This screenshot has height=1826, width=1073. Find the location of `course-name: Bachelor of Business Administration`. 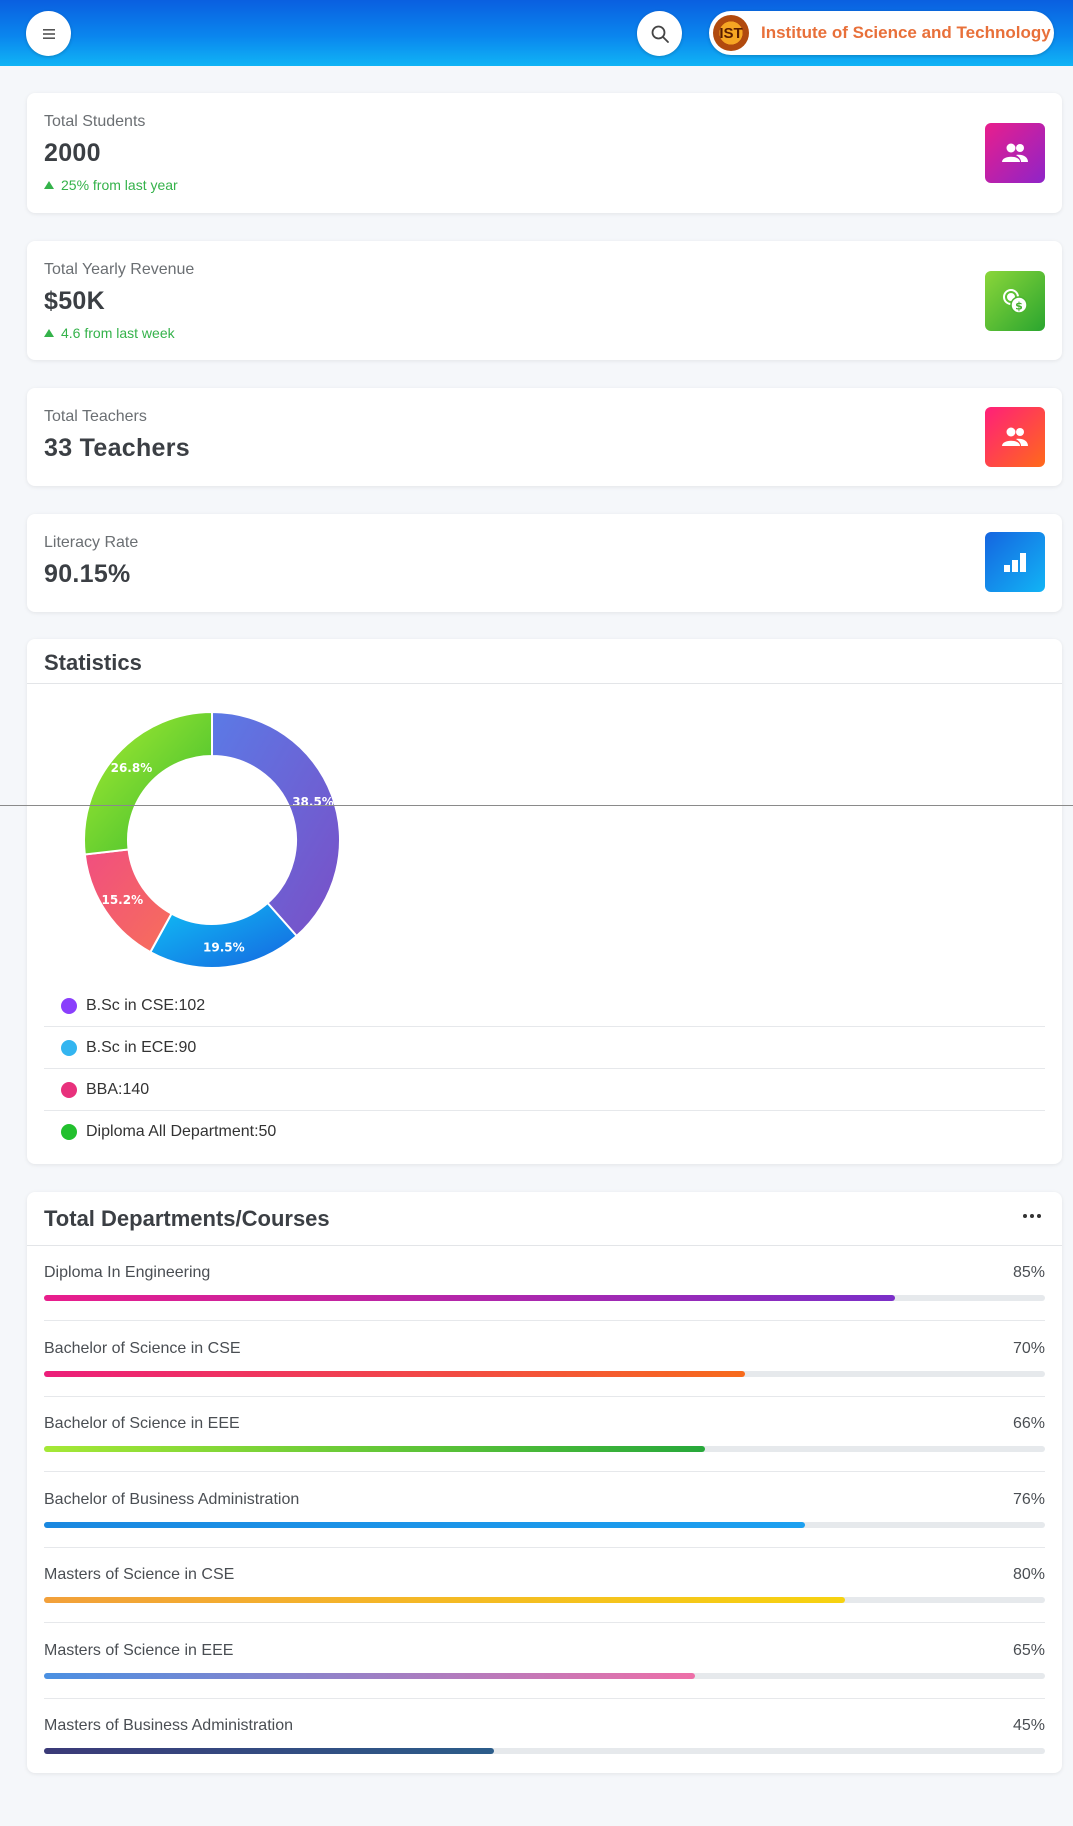

course-name: Bachelor of Business Administration is located at coordinates (172, 1499).